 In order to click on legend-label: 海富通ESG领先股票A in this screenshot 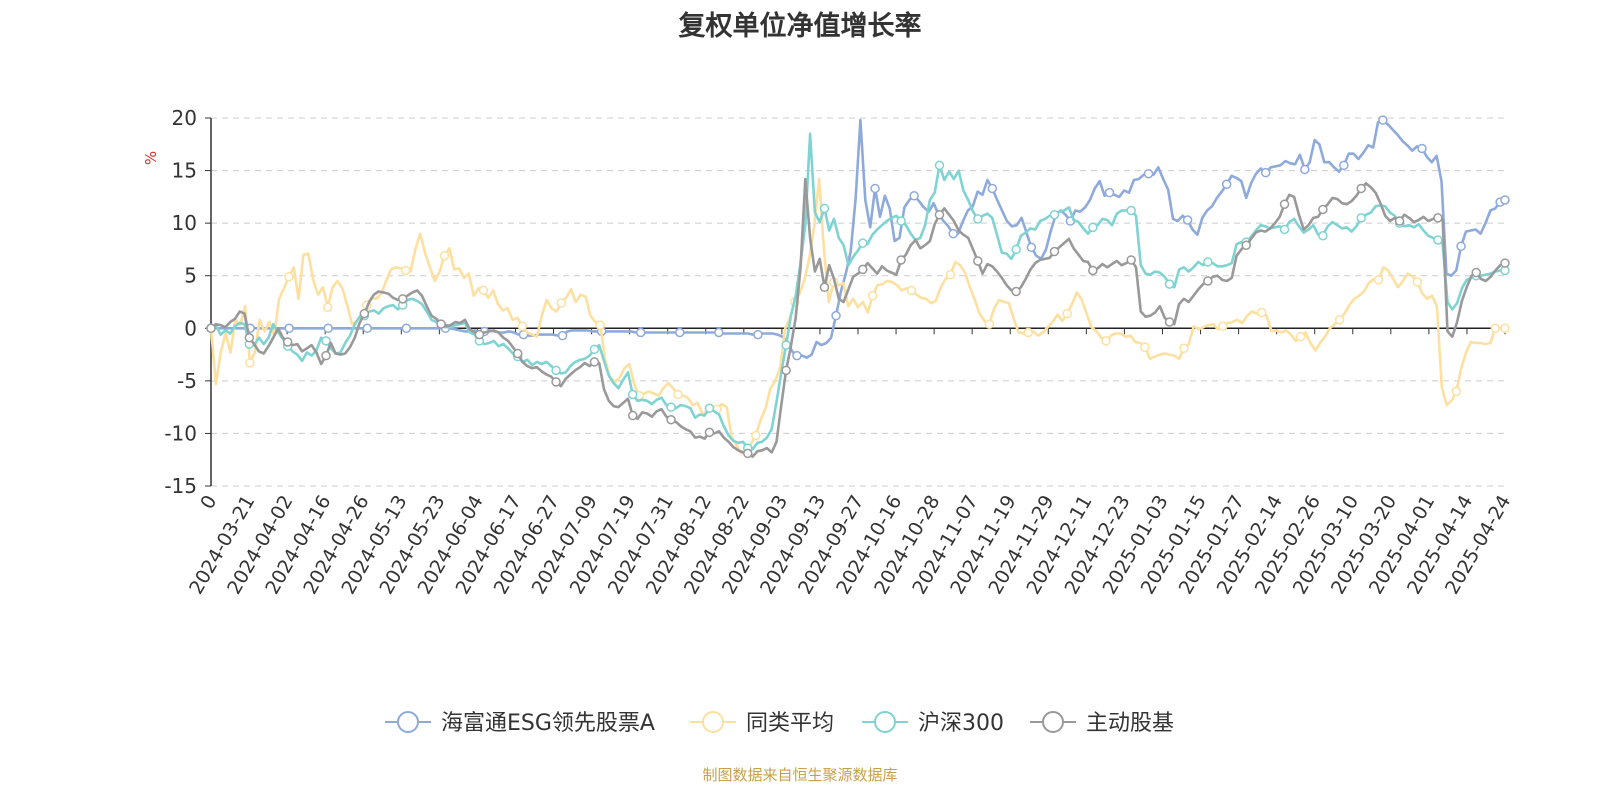, I will do `click(548, 723)`.